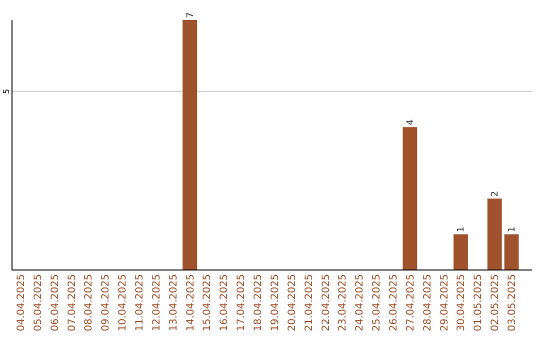 The width and height of the screenshot is (540, 340). What do you see at coordinates (478, 303) in the screenshot?
I see `x-tick-label: 01.05.2025` at bounding box center [478, 303].